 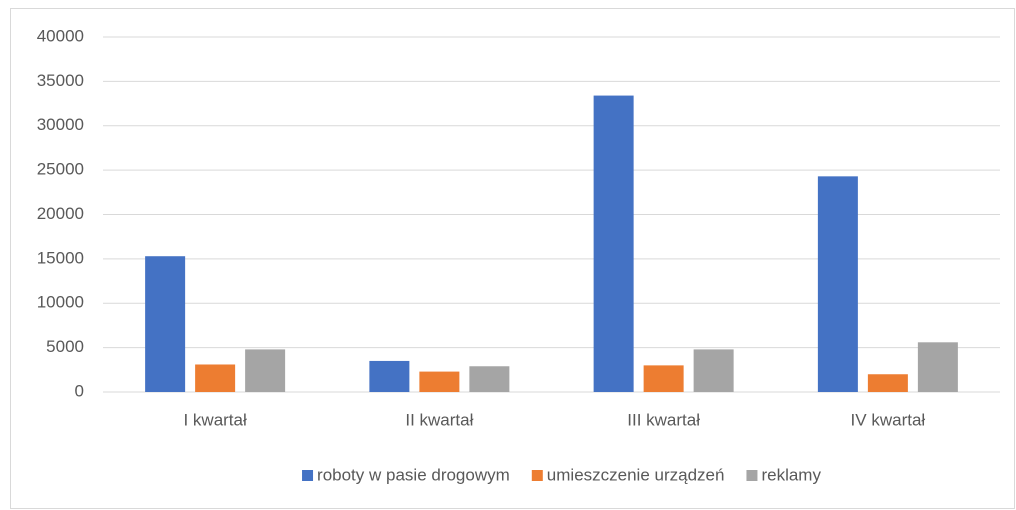 What do you see at coordinates (60, 302) in the screenshot?
I see `y-tick-label: 10000` at bounding box center [60, 302].